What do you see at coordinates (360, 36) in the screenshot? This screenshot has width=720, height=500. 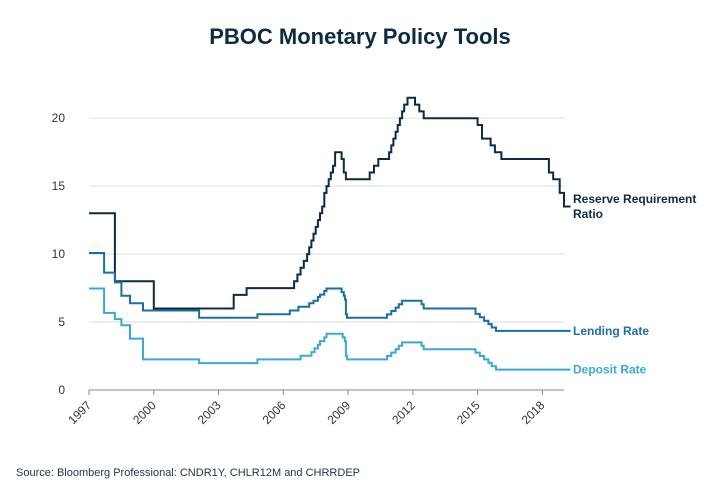 I see `chart-title: PBOC Monetary Policy Tools` at bounding box center [360, 36].